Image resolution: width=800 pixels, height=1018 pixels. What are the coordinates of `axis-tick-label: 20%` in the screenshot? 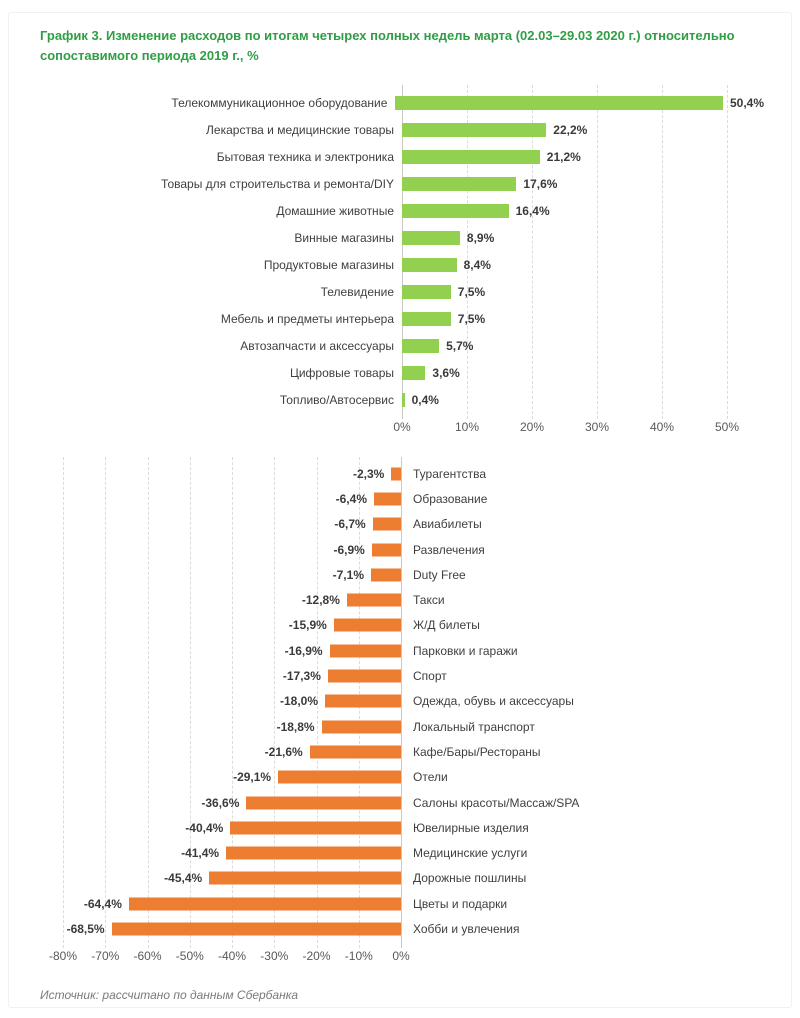 It's located at (532, 427).